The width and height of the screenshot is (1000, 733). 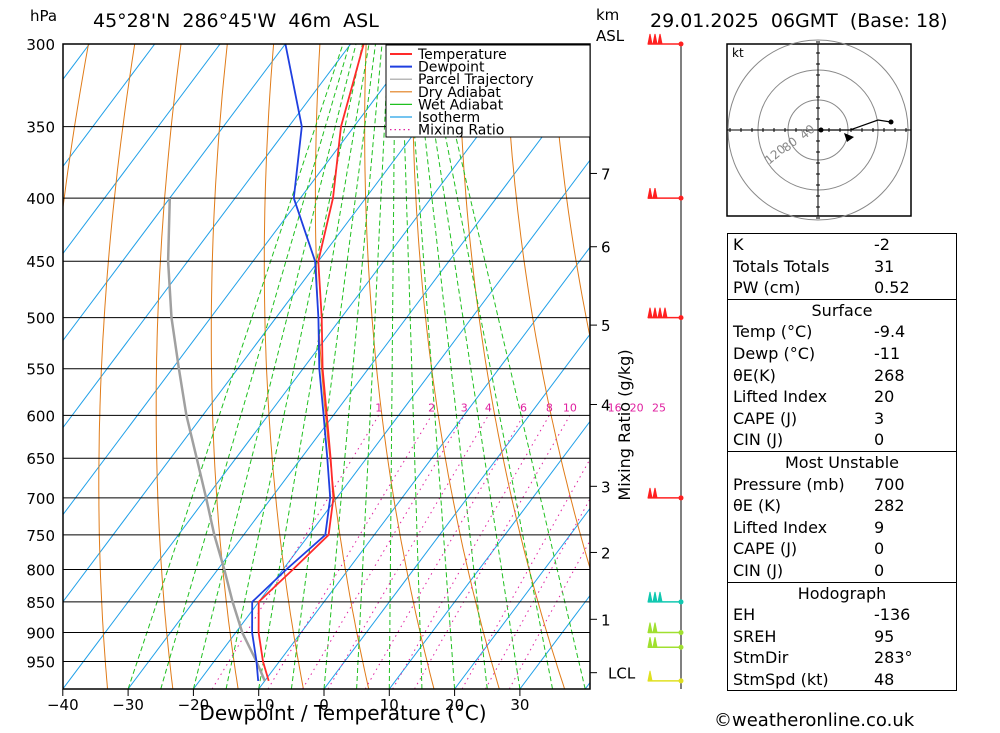 I want to click on stat-value: 0, so click(x=879, y=549).